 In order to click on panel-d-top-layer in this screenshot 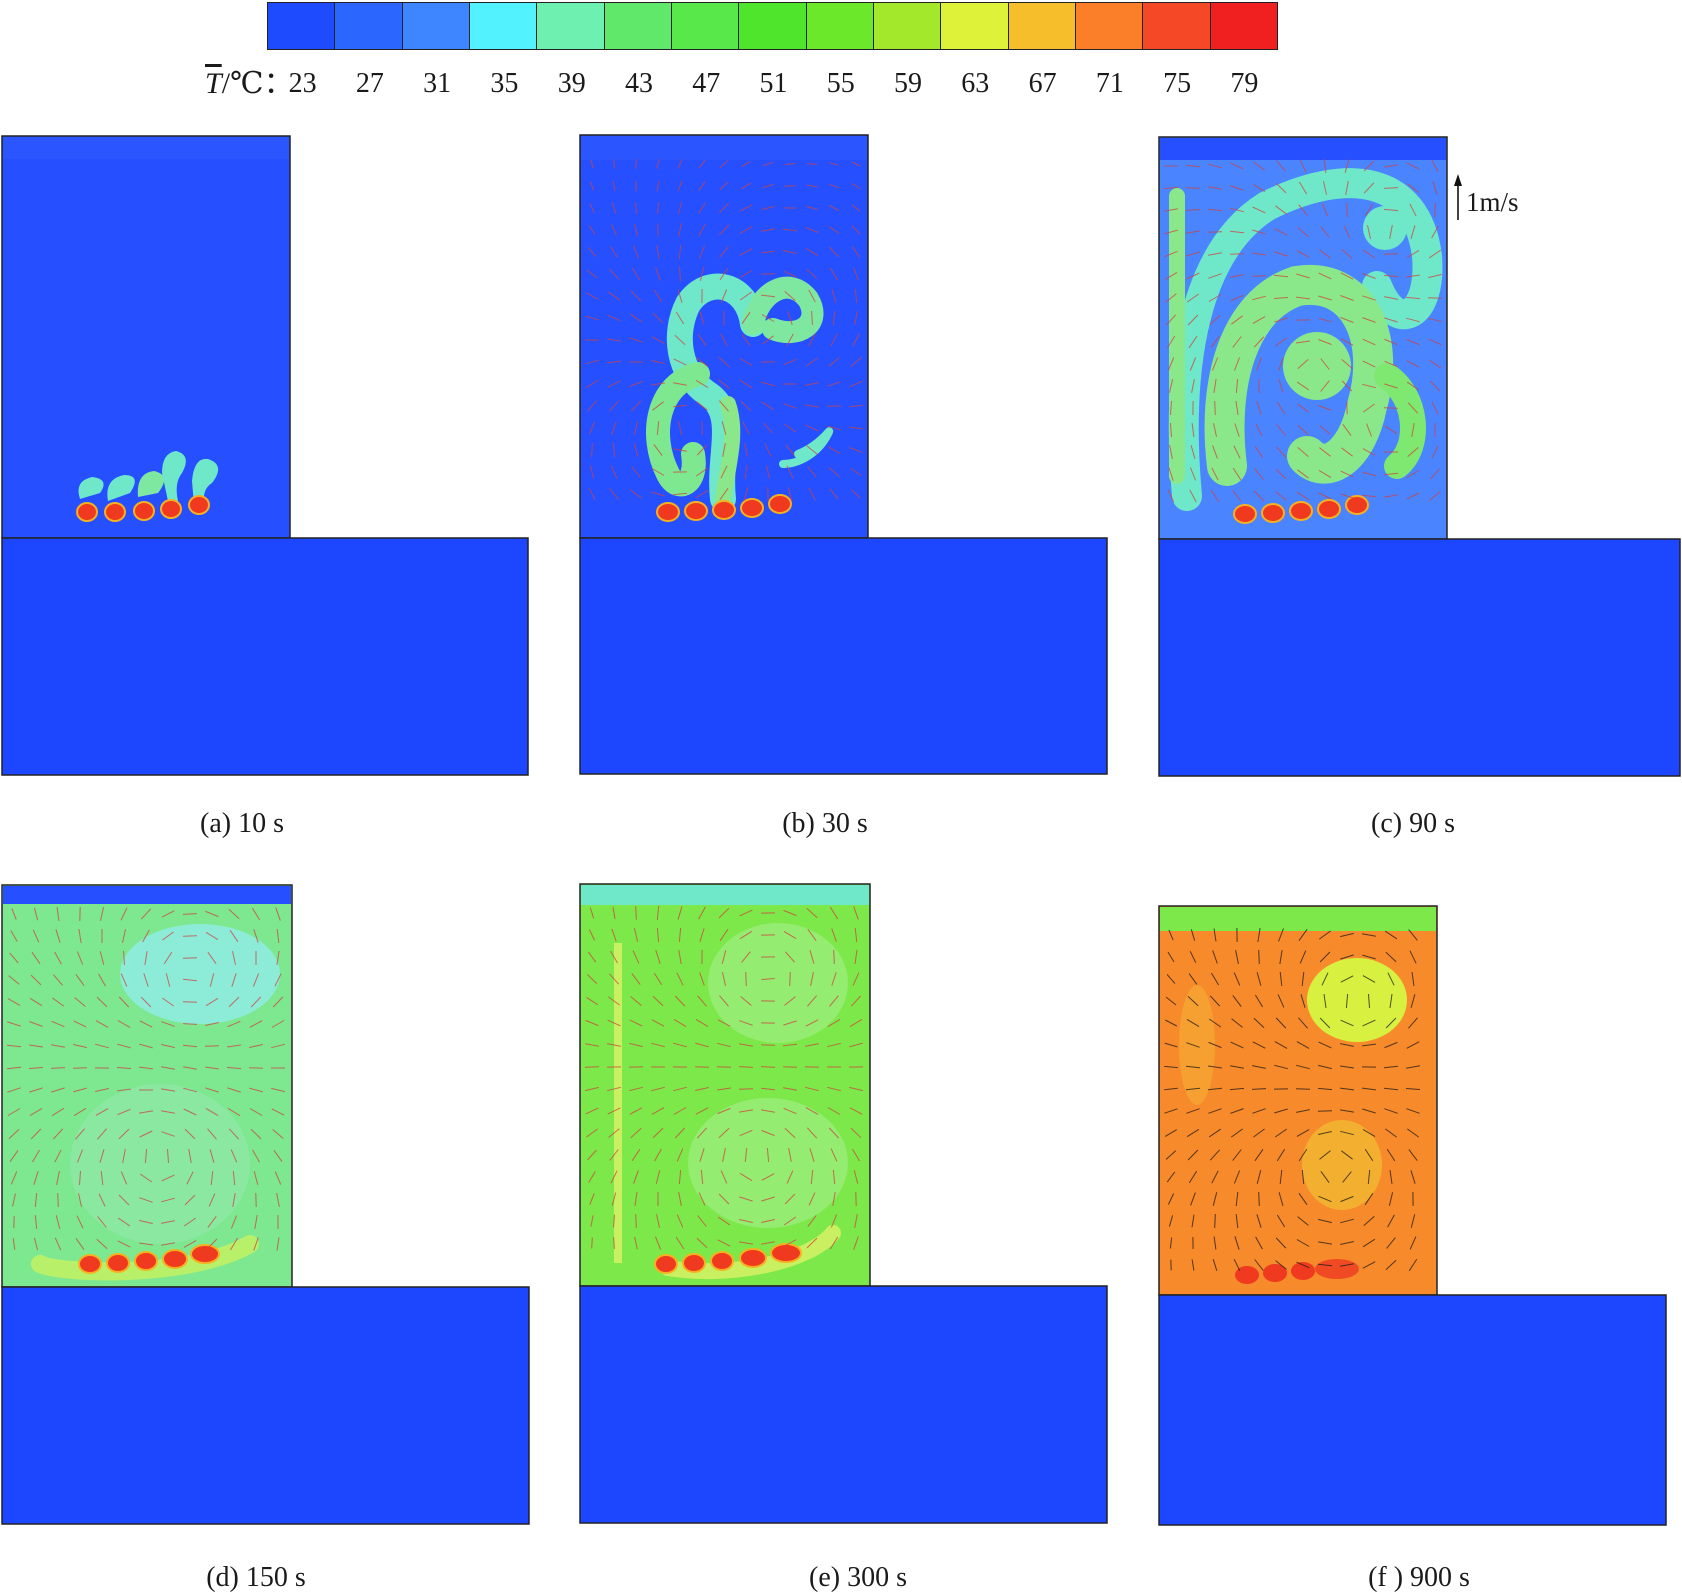, I will do `click(147, 895)`.